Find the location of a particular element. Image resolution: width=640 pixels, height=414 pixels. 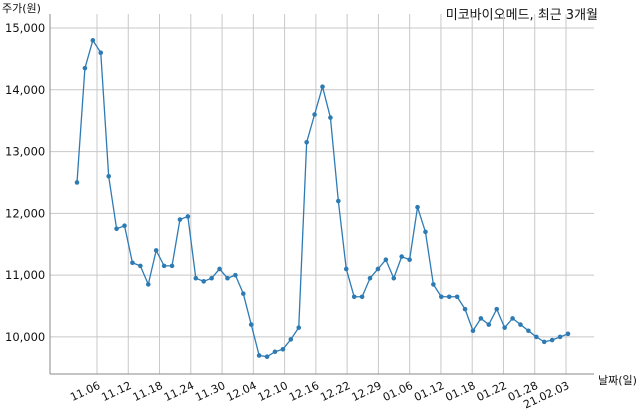

x-tick-label: 11.12 is located at coordinates (116, 391).